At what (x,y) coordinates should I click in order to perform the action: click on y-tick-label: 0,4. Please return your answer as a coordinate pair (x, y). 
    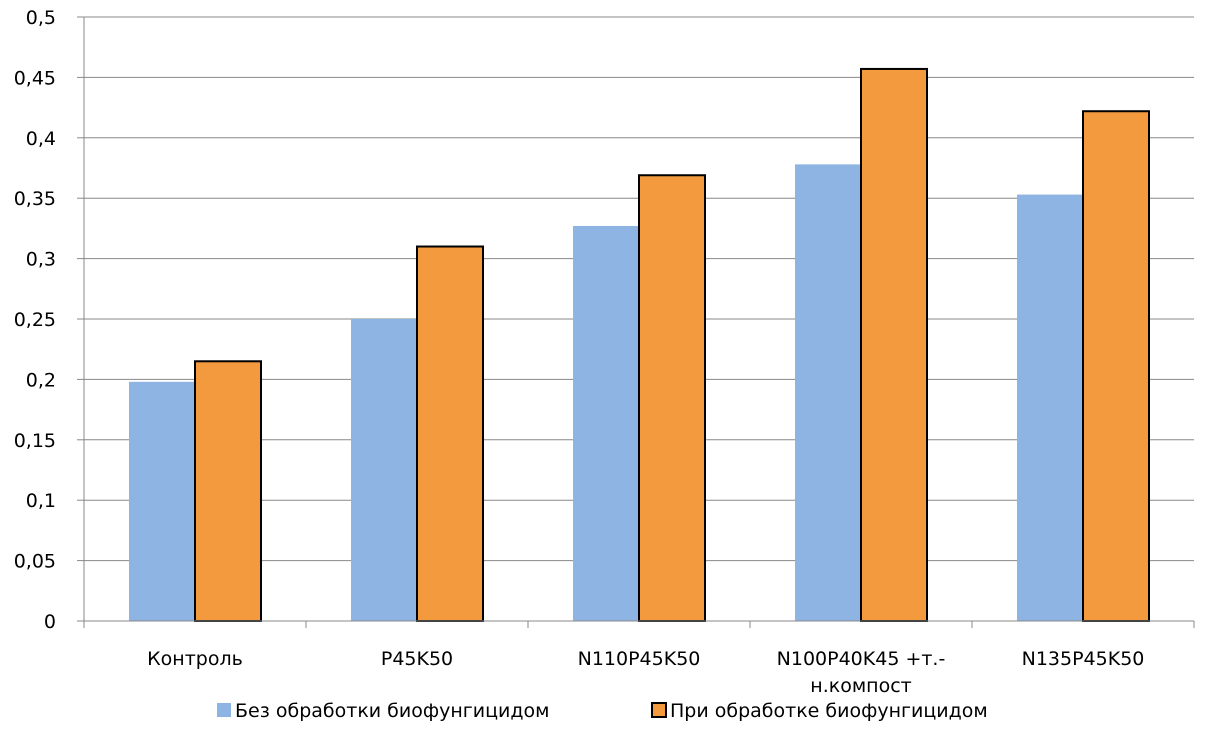
    Looking at the image, I should click on (41, 139).